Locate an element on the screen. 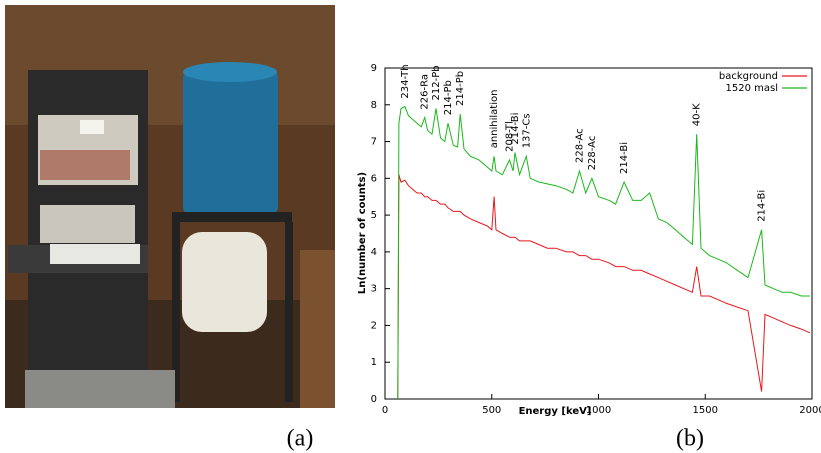 The height and width of the screenshot is (453, 821). y-axis-label: Ln(number of counts) is located at coordinates (362, 233).